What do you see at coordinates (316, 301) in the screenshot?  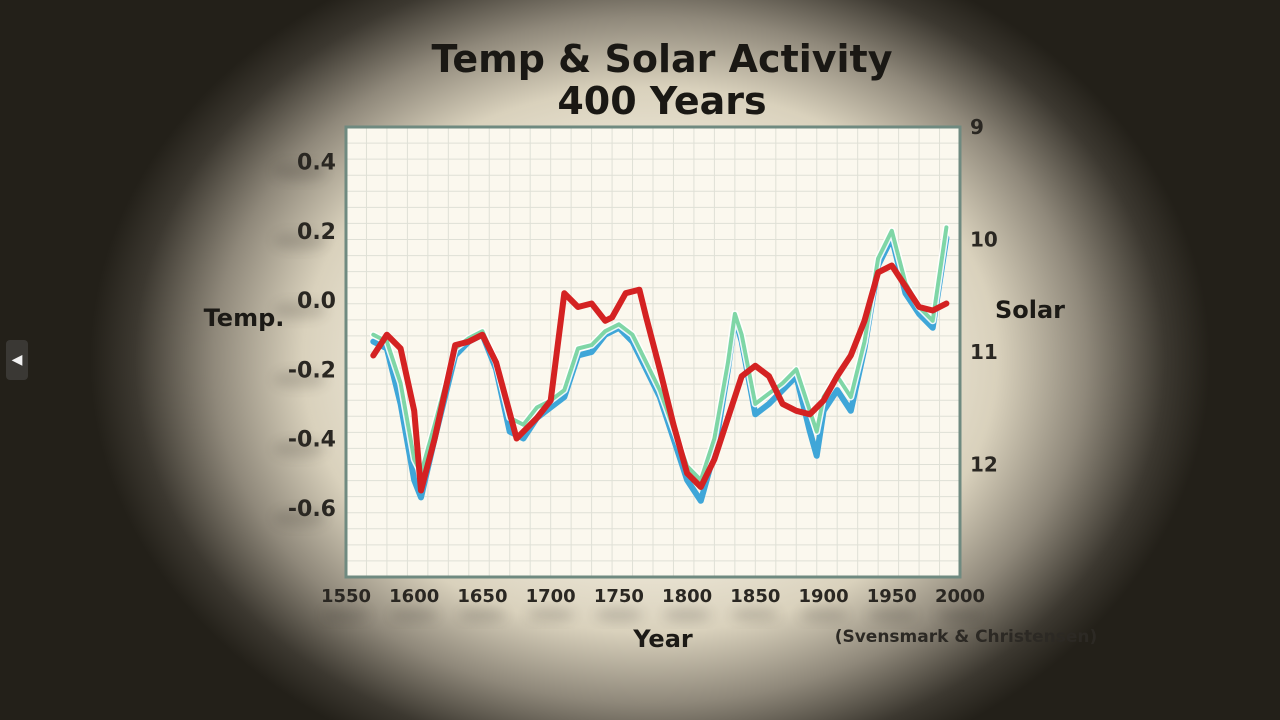 I see `y-tick-label-left: 0.0` at bounding box center [316, 301].